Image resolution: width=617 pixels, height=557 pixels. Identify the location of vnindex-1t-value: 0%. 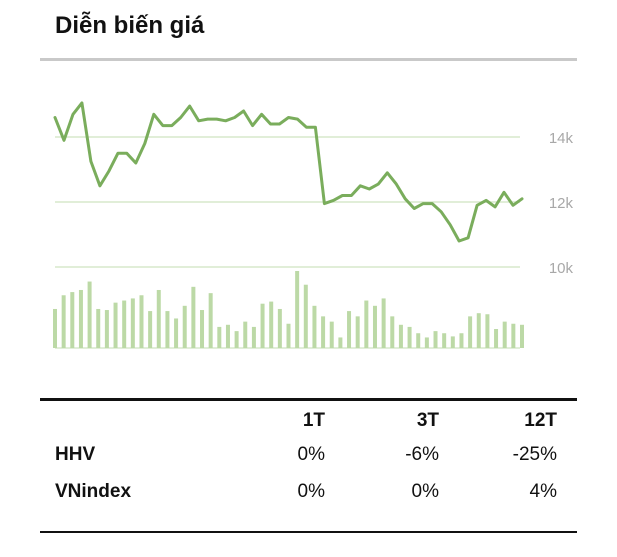
(311, 491).